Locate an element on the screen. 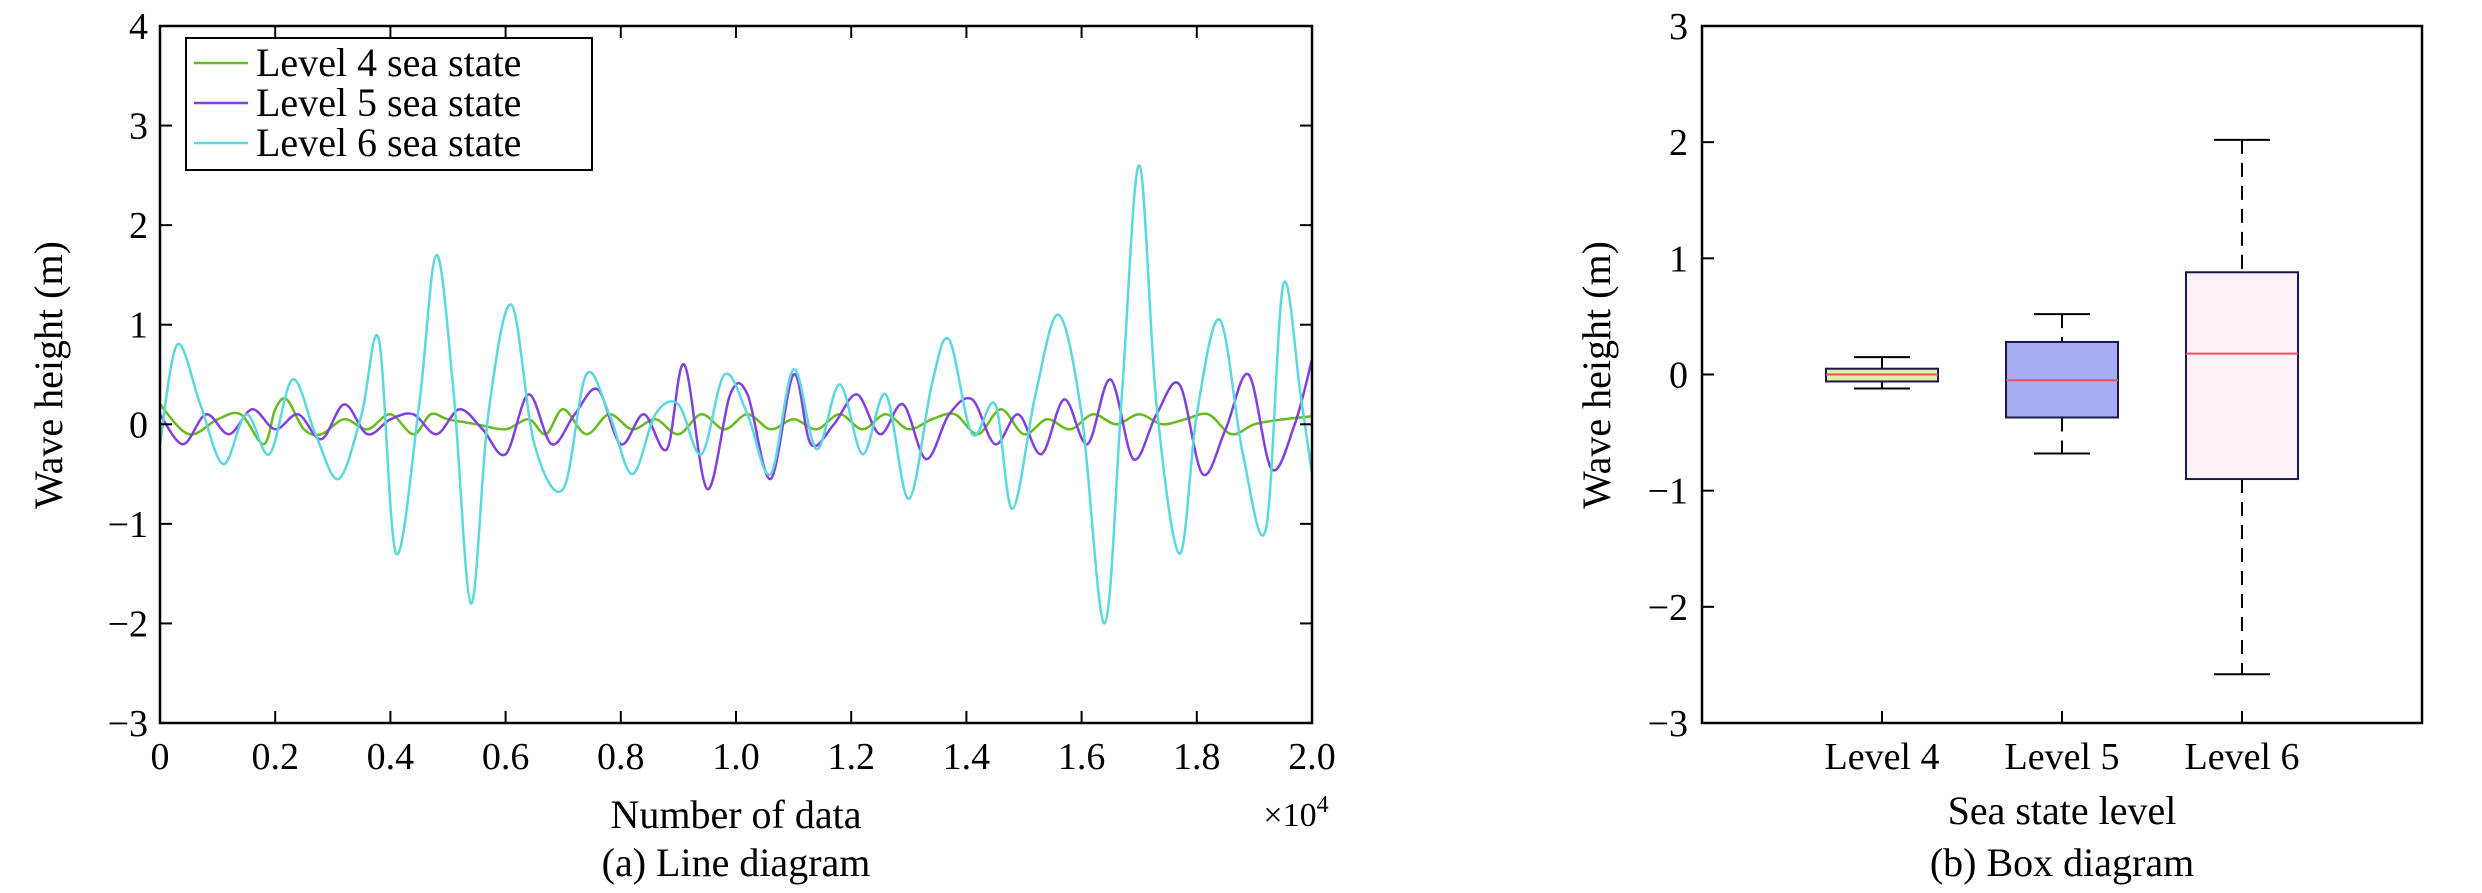  x-tick-label: 0.8 is located at coordinates (621, 757).